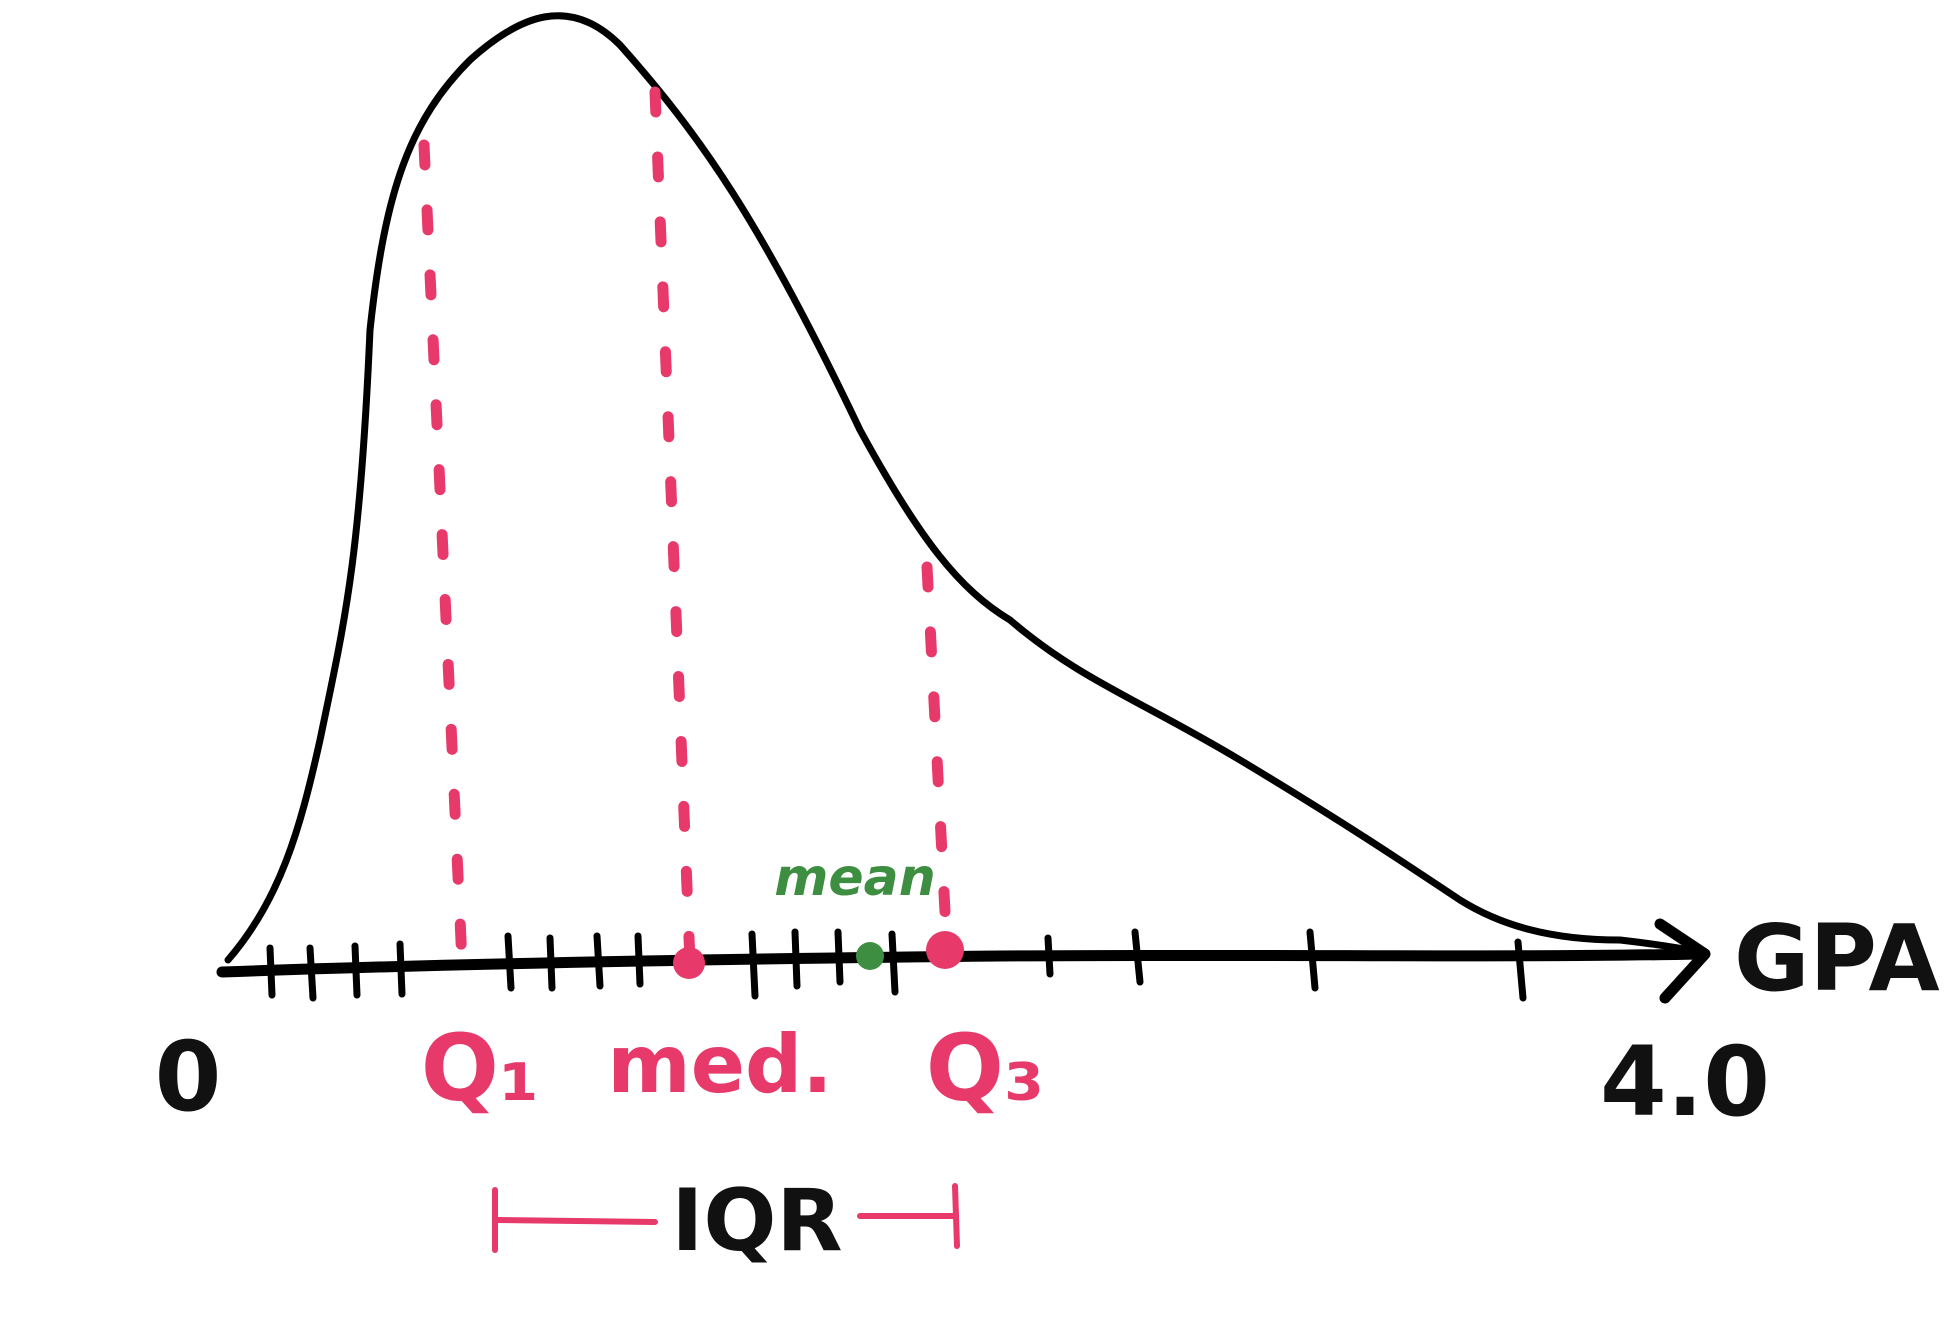 Image resolution: width=1948 pixels, height=1331 pixels. What do you see at coordinates (575, 1221) in the screenshot?
I see `iqr-left-line` at bounding box center [575, 1221].